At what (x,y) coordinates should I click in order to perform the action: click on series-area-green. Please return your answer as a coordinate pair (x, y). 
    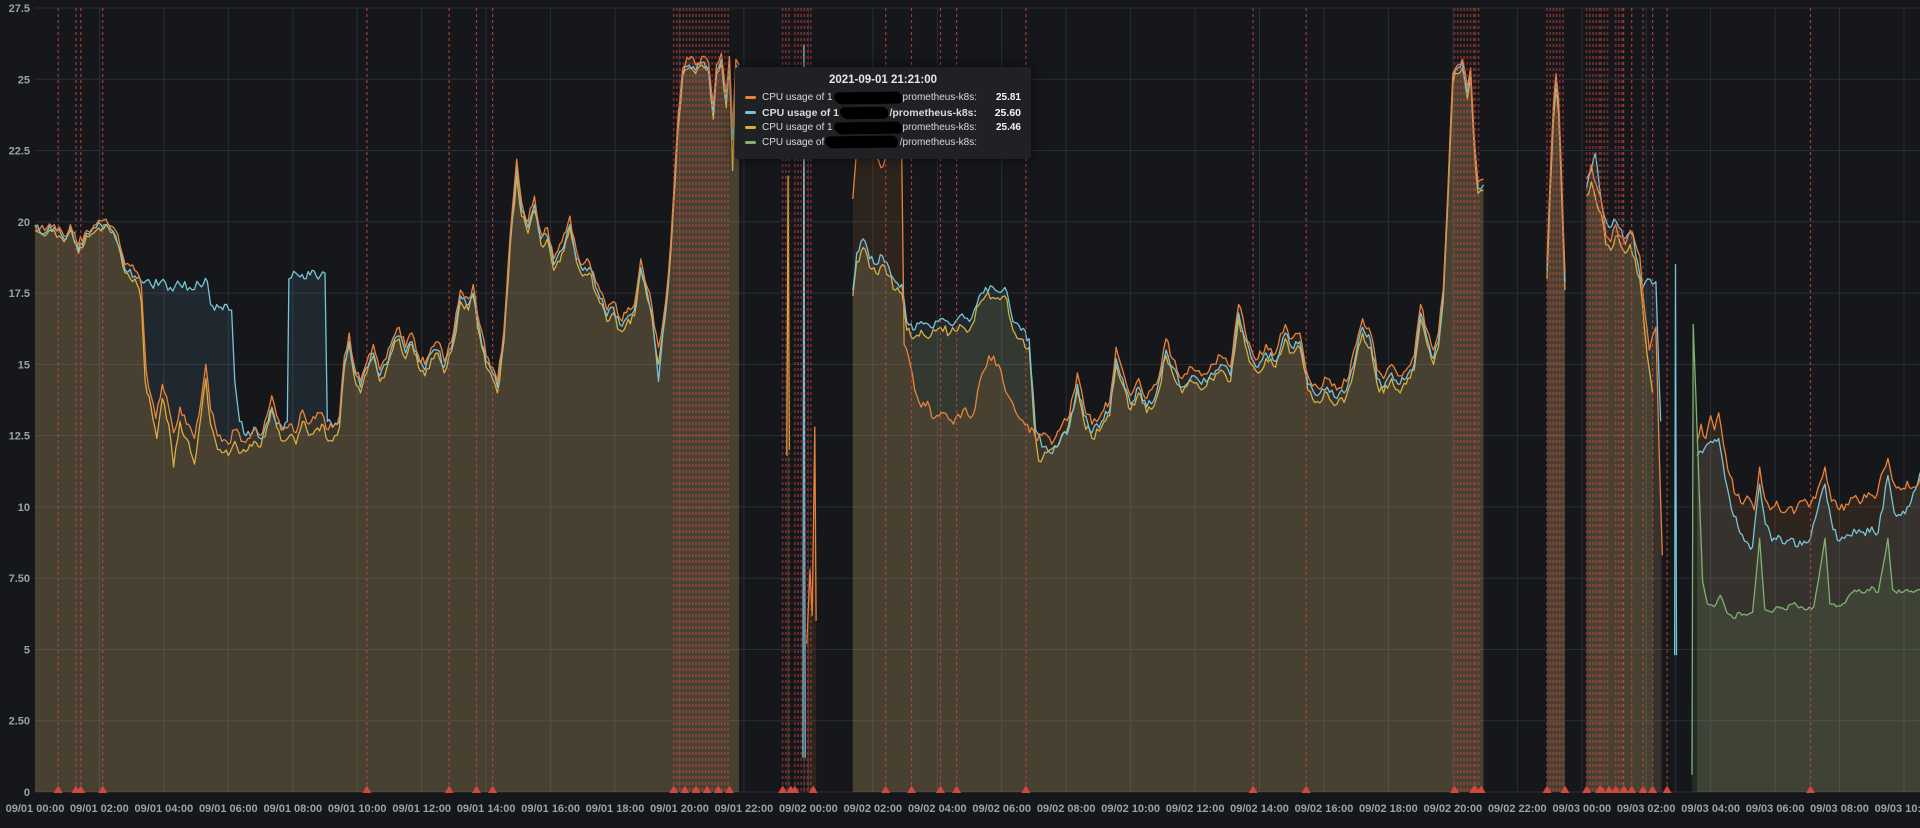
    Looking at the image, I should click on (1806, 558).